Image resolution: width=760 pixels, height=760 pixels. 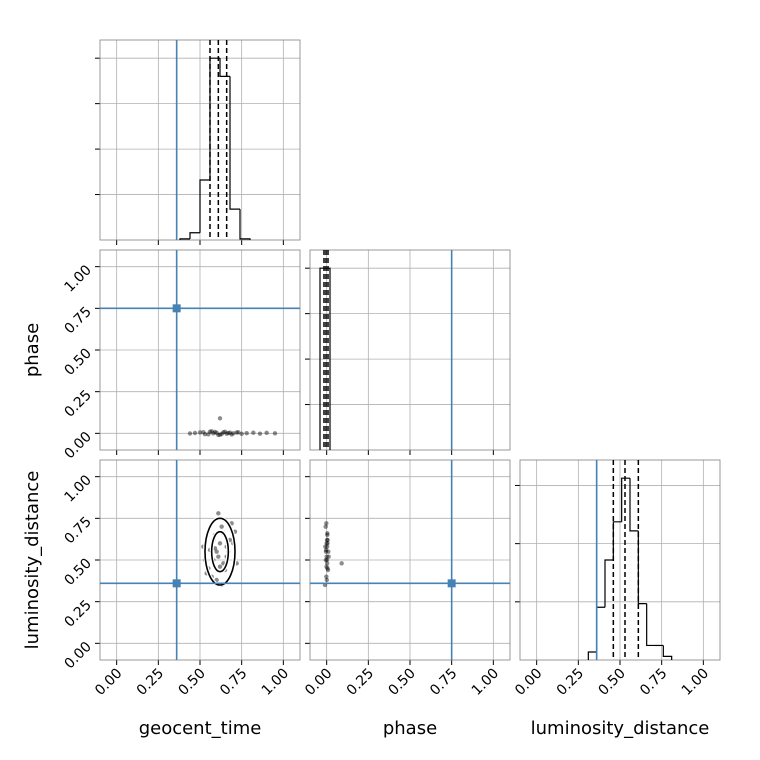 I want to click on x-axis-label: geocent_time, so click(x=200, y=728).